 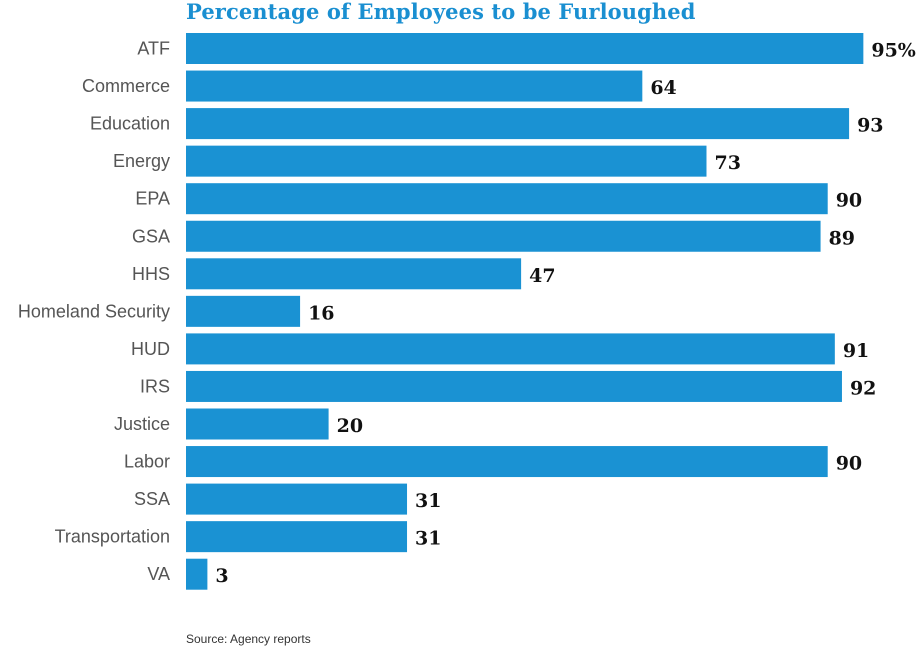 I want to click on bar-row: Labor 90, so click(x=493, y=462).